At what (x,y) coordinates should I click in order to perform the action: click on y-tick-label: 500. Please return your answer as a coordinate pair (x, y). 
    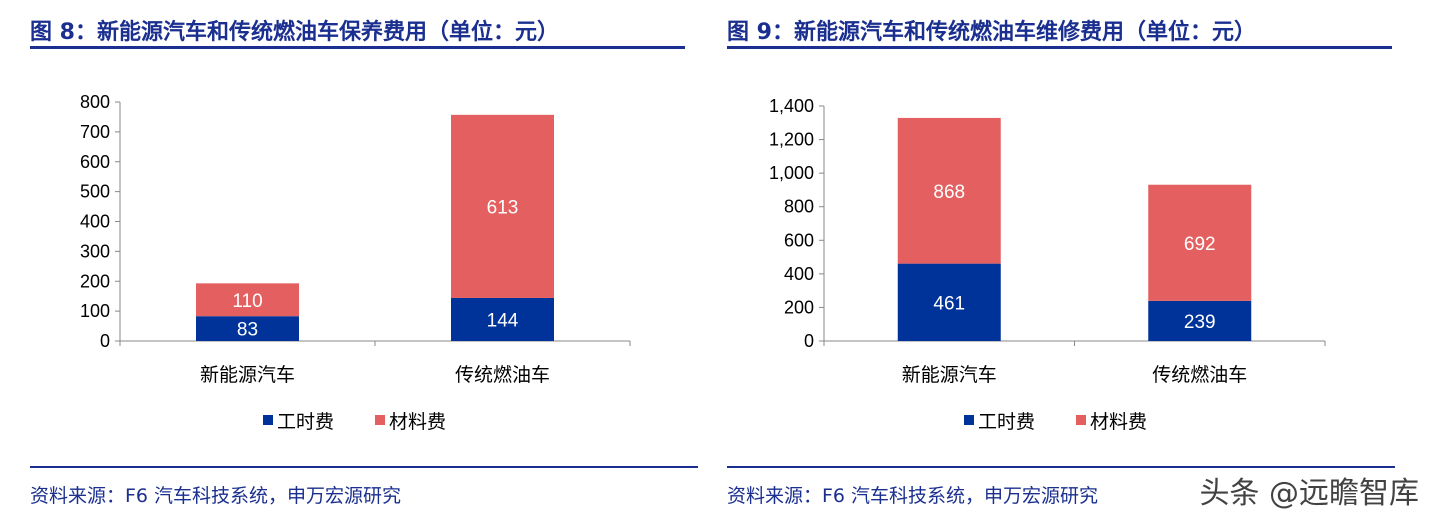
    Looking at the image, I should click on (95, 192).